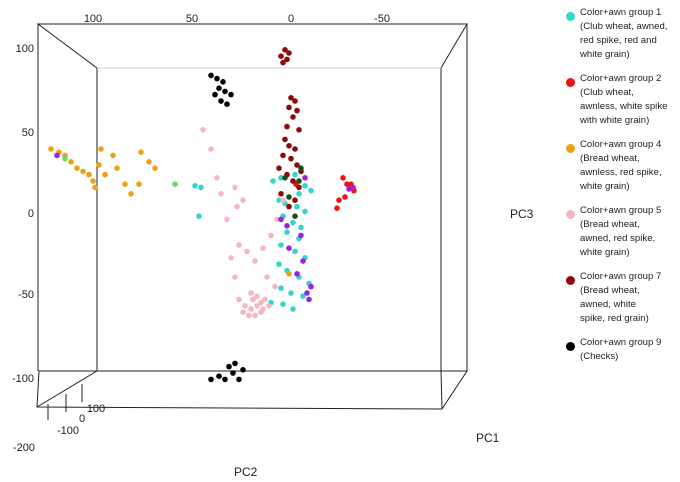 Image resolution: width=680 pixels, height=482 pixels. Describe the element at coordinates (96, 409) in the screenshot. I see `tick-x-100: 100` at that location.